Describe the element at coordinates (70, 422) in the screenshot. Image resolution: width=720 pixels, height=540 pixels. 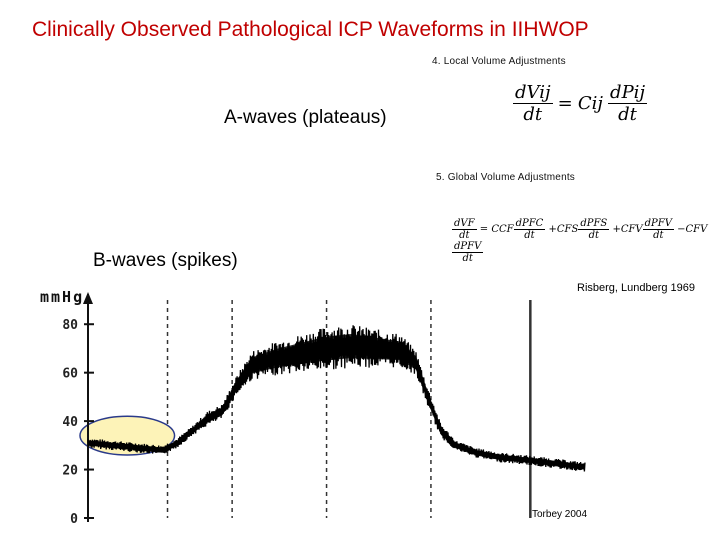
I see `y-tick-label: 40` at that location.